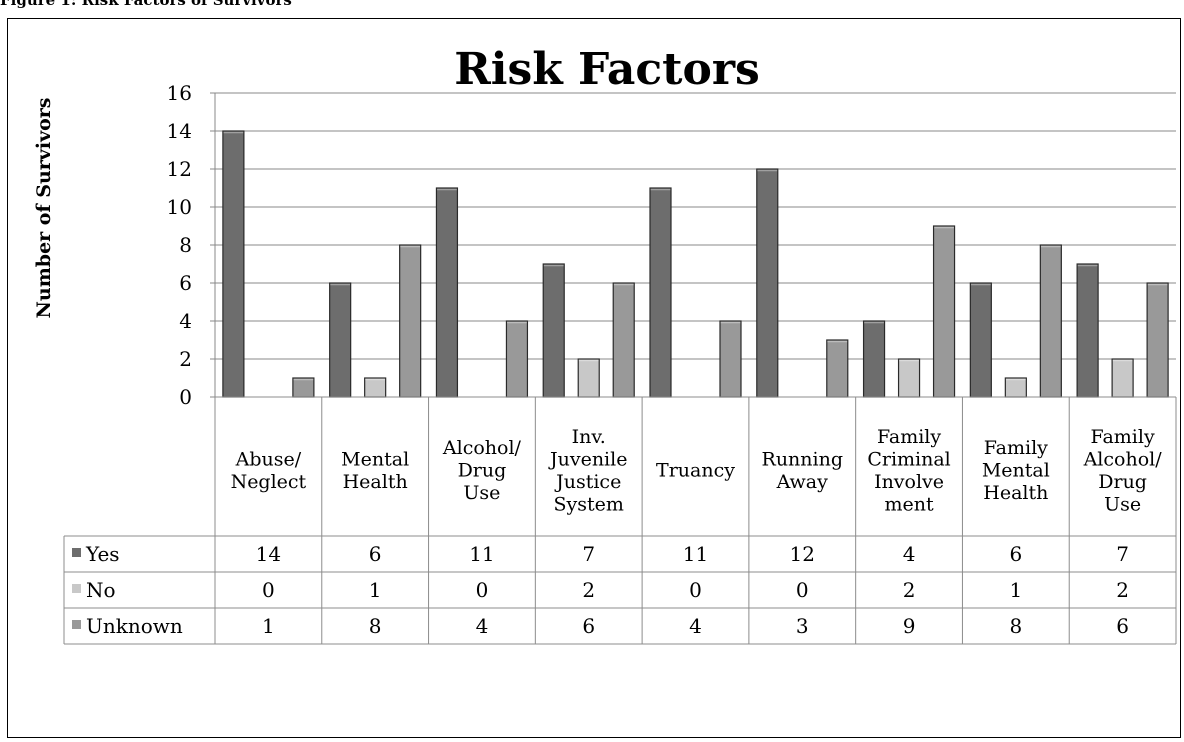 The width and height of the screenshot is (1184, 742). I want to click on y-tick-label: 16, so click(179, 93).